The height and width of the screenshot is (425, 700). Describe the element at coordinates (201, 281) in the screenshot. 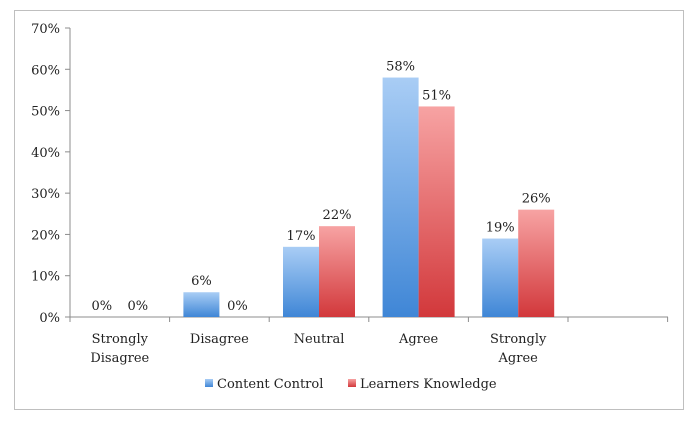

I see `data-label: 6%` at that location.